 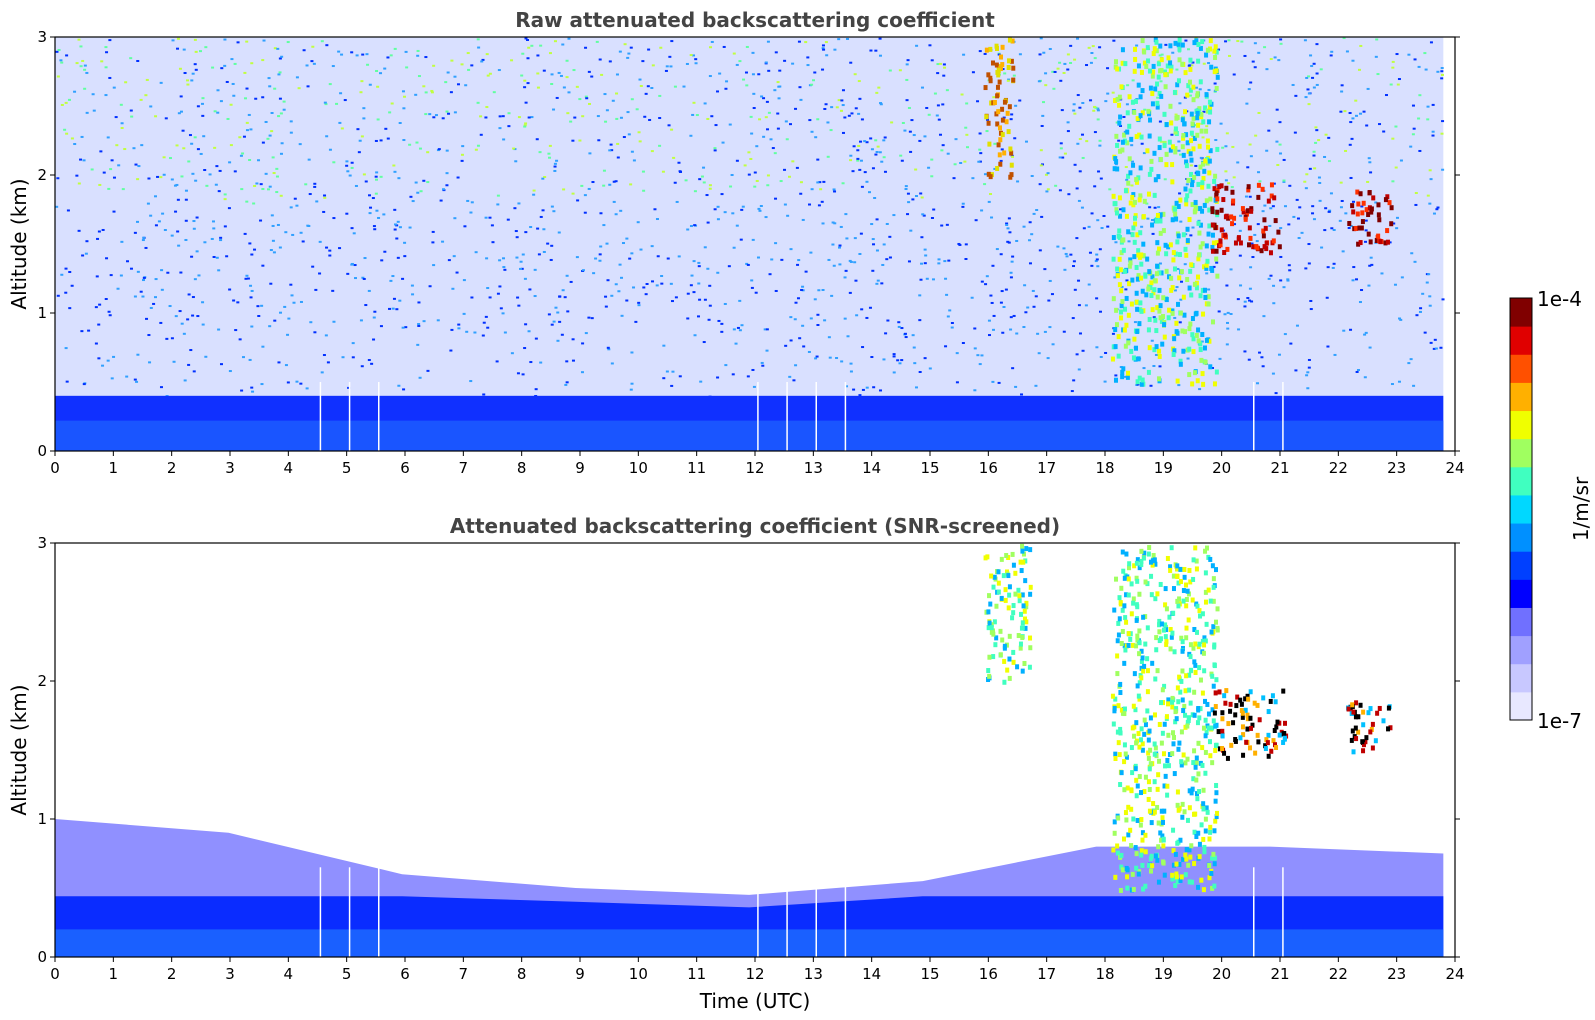 What do you see at coordinates (55, 974) in the screenshot?
I see `x-tick-label: 0` at bounding box center [55, 974].